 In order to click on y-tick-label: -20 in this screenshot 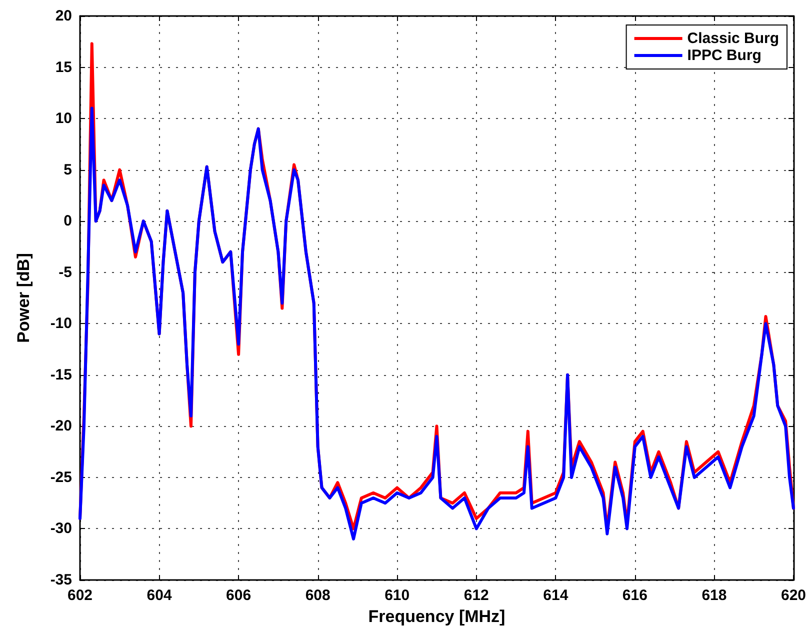, I will do `click(61, 426)`.